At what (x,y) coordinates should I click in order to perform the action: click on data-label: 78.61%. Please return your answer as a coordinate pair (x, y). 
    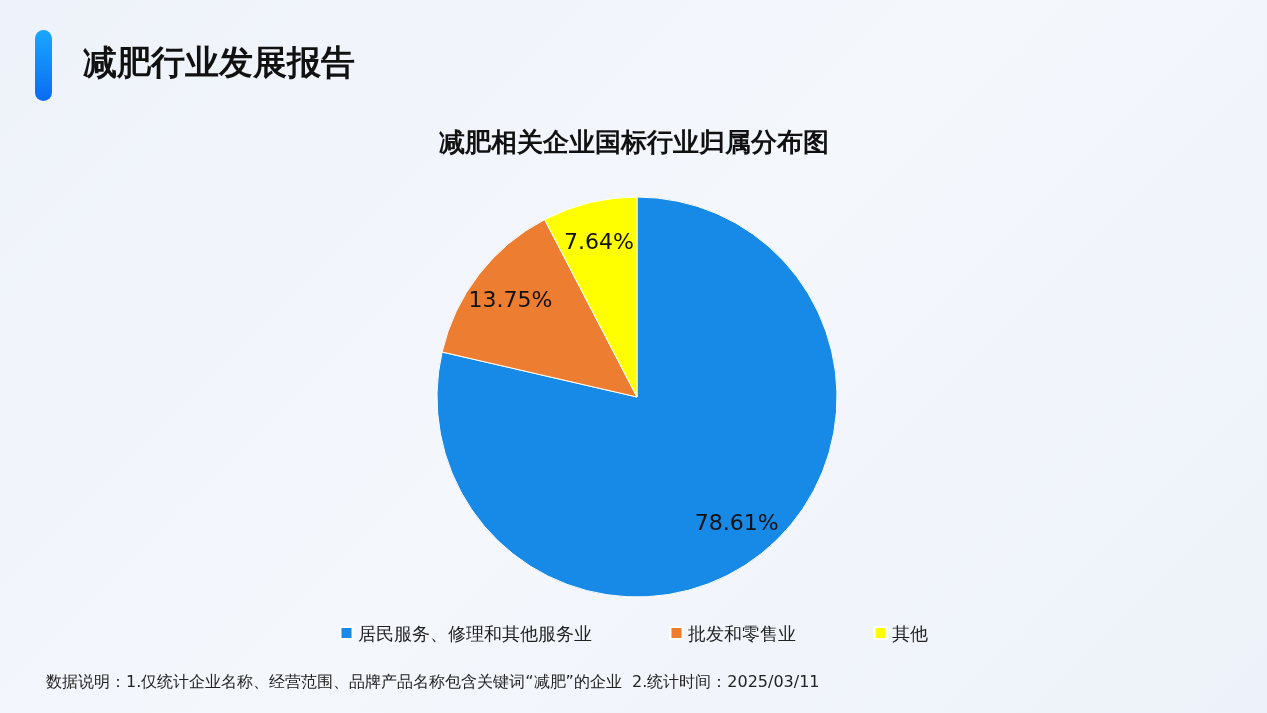
    Looking at the image, I should click on (736, 522).